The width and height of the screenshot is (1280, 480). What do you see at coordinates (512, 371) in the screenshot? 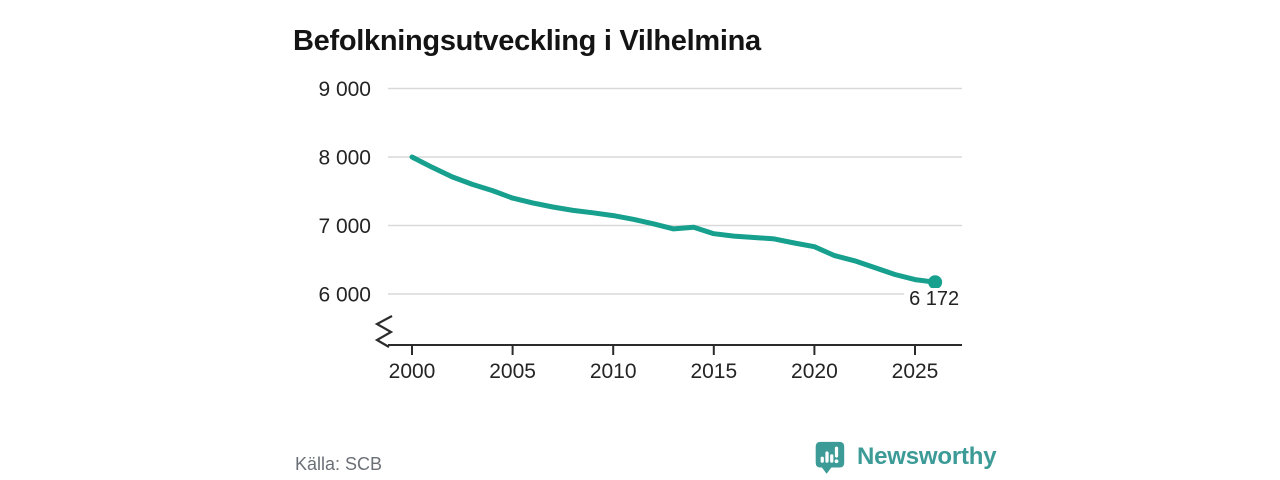
I see `x-tick-label: 2005` at bounding box center [512, 371].